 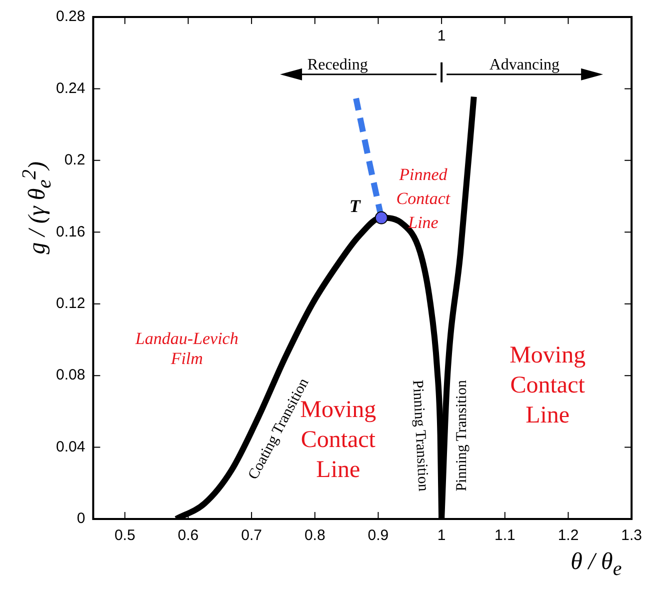 I want to click on y-tick-label: 0, so click(x=81, y=519).